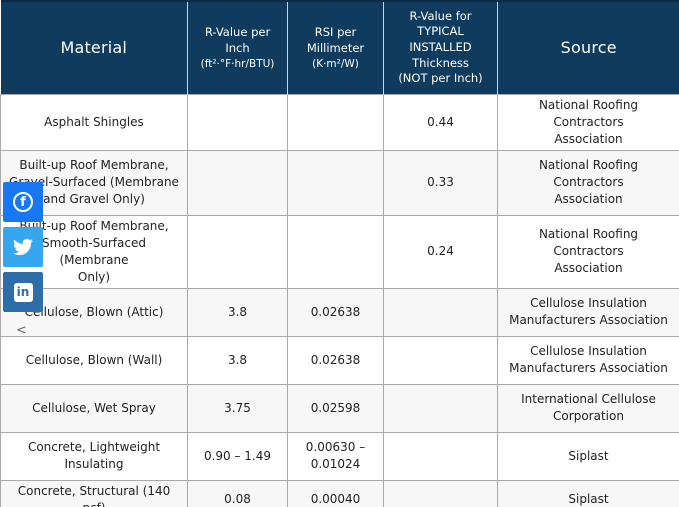 The width and height of the screenshot is (679, 507). I want to click on col-header-r-per-inch: R-Value per Inch (ft²·°F·hr/BTU), so click(237, 47).